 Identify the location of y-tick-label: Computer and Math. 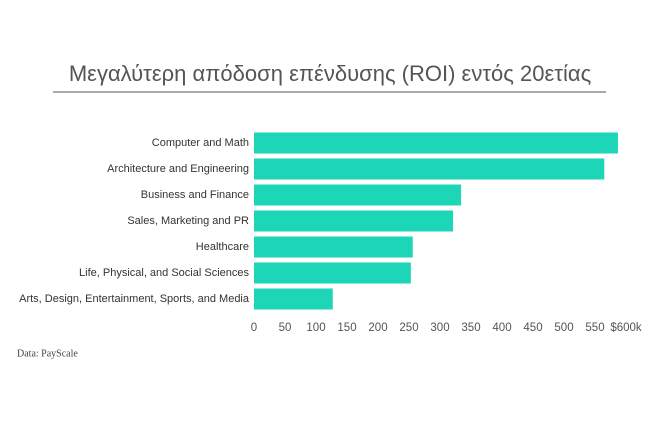
(200, 143).